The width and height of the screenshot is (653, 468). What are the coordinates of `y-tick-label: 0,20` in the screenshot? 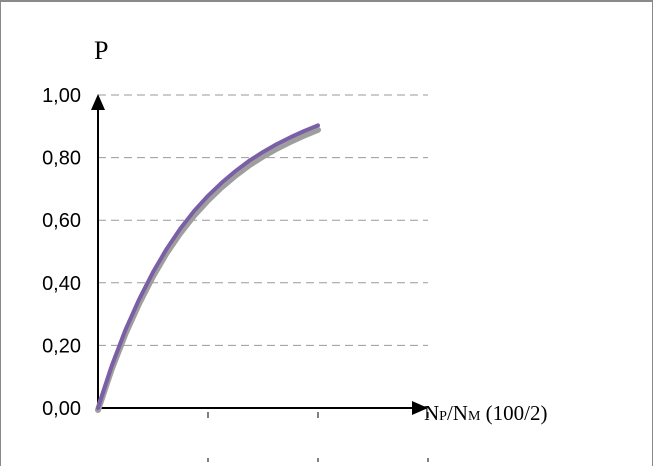 It's located at (61, 346).